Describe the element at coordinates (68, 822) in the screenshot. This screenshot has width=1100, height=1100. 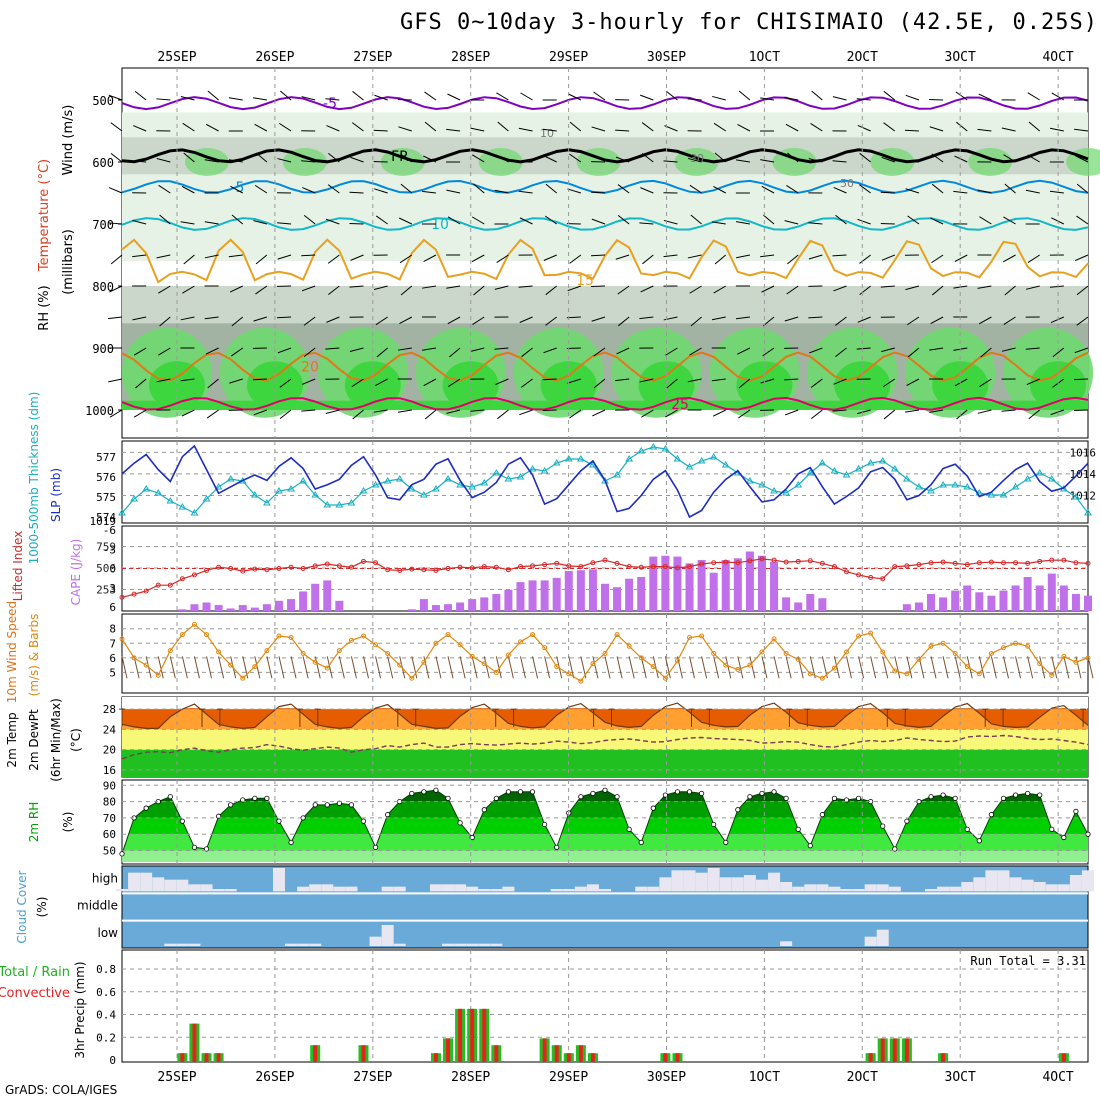
I see `rh-units-ylabel: (%)` at that location.